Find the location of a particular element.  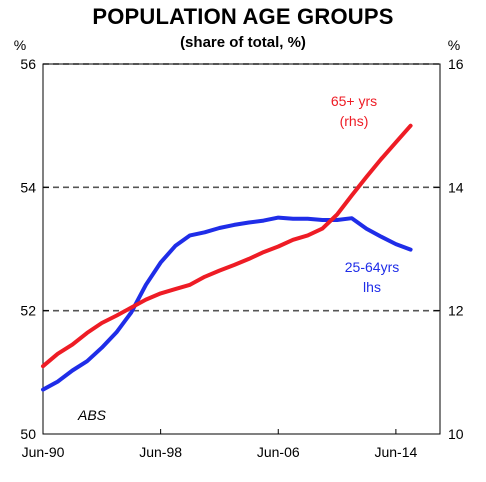

series-label-65-plus: (rhs) is located at coordinates (354, 121).